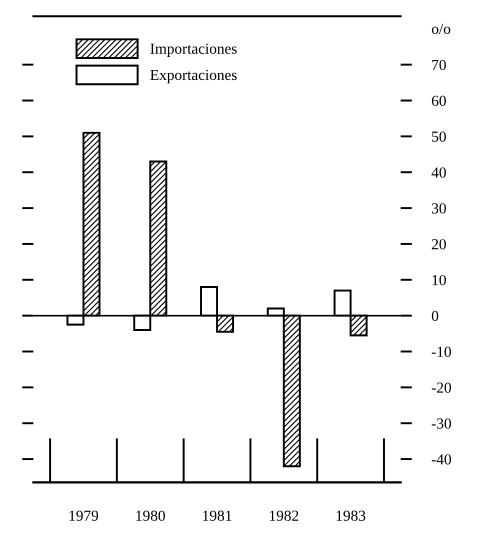 The width and height of the screenshot is (477, 542). Describe the element at coordinates (435, 316) in the screenshot. I see `y-tick-label: 0` at that location.